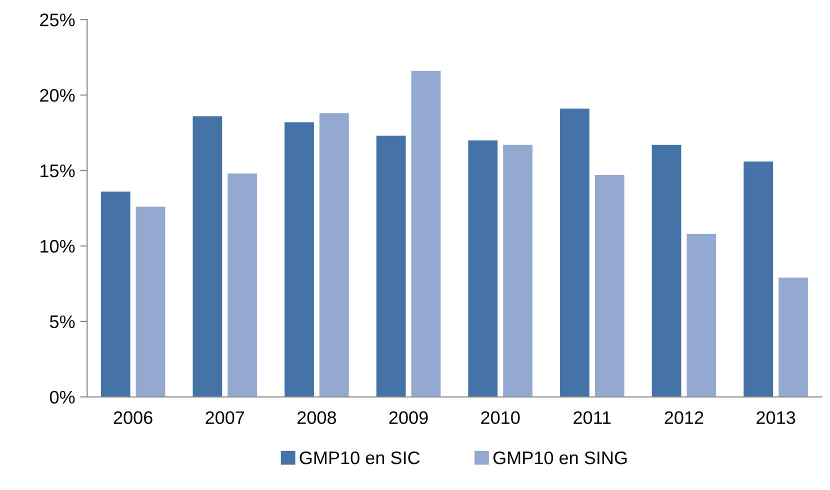 This screenshot has width=830, height=490. I want to click on legend-label: GMP10 en SING, so click(560, 457).